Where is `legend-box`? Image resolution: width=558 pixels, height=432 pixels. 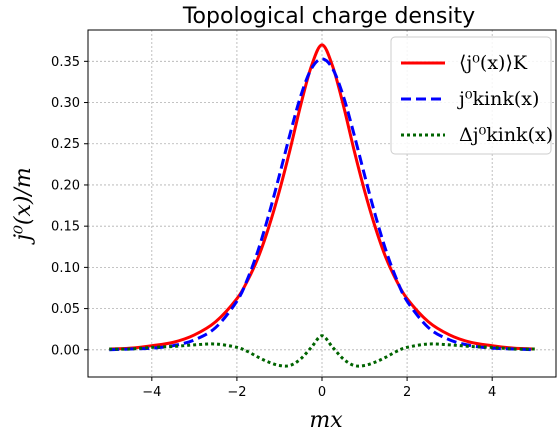
legend-box is located at coordinates (471, 95).